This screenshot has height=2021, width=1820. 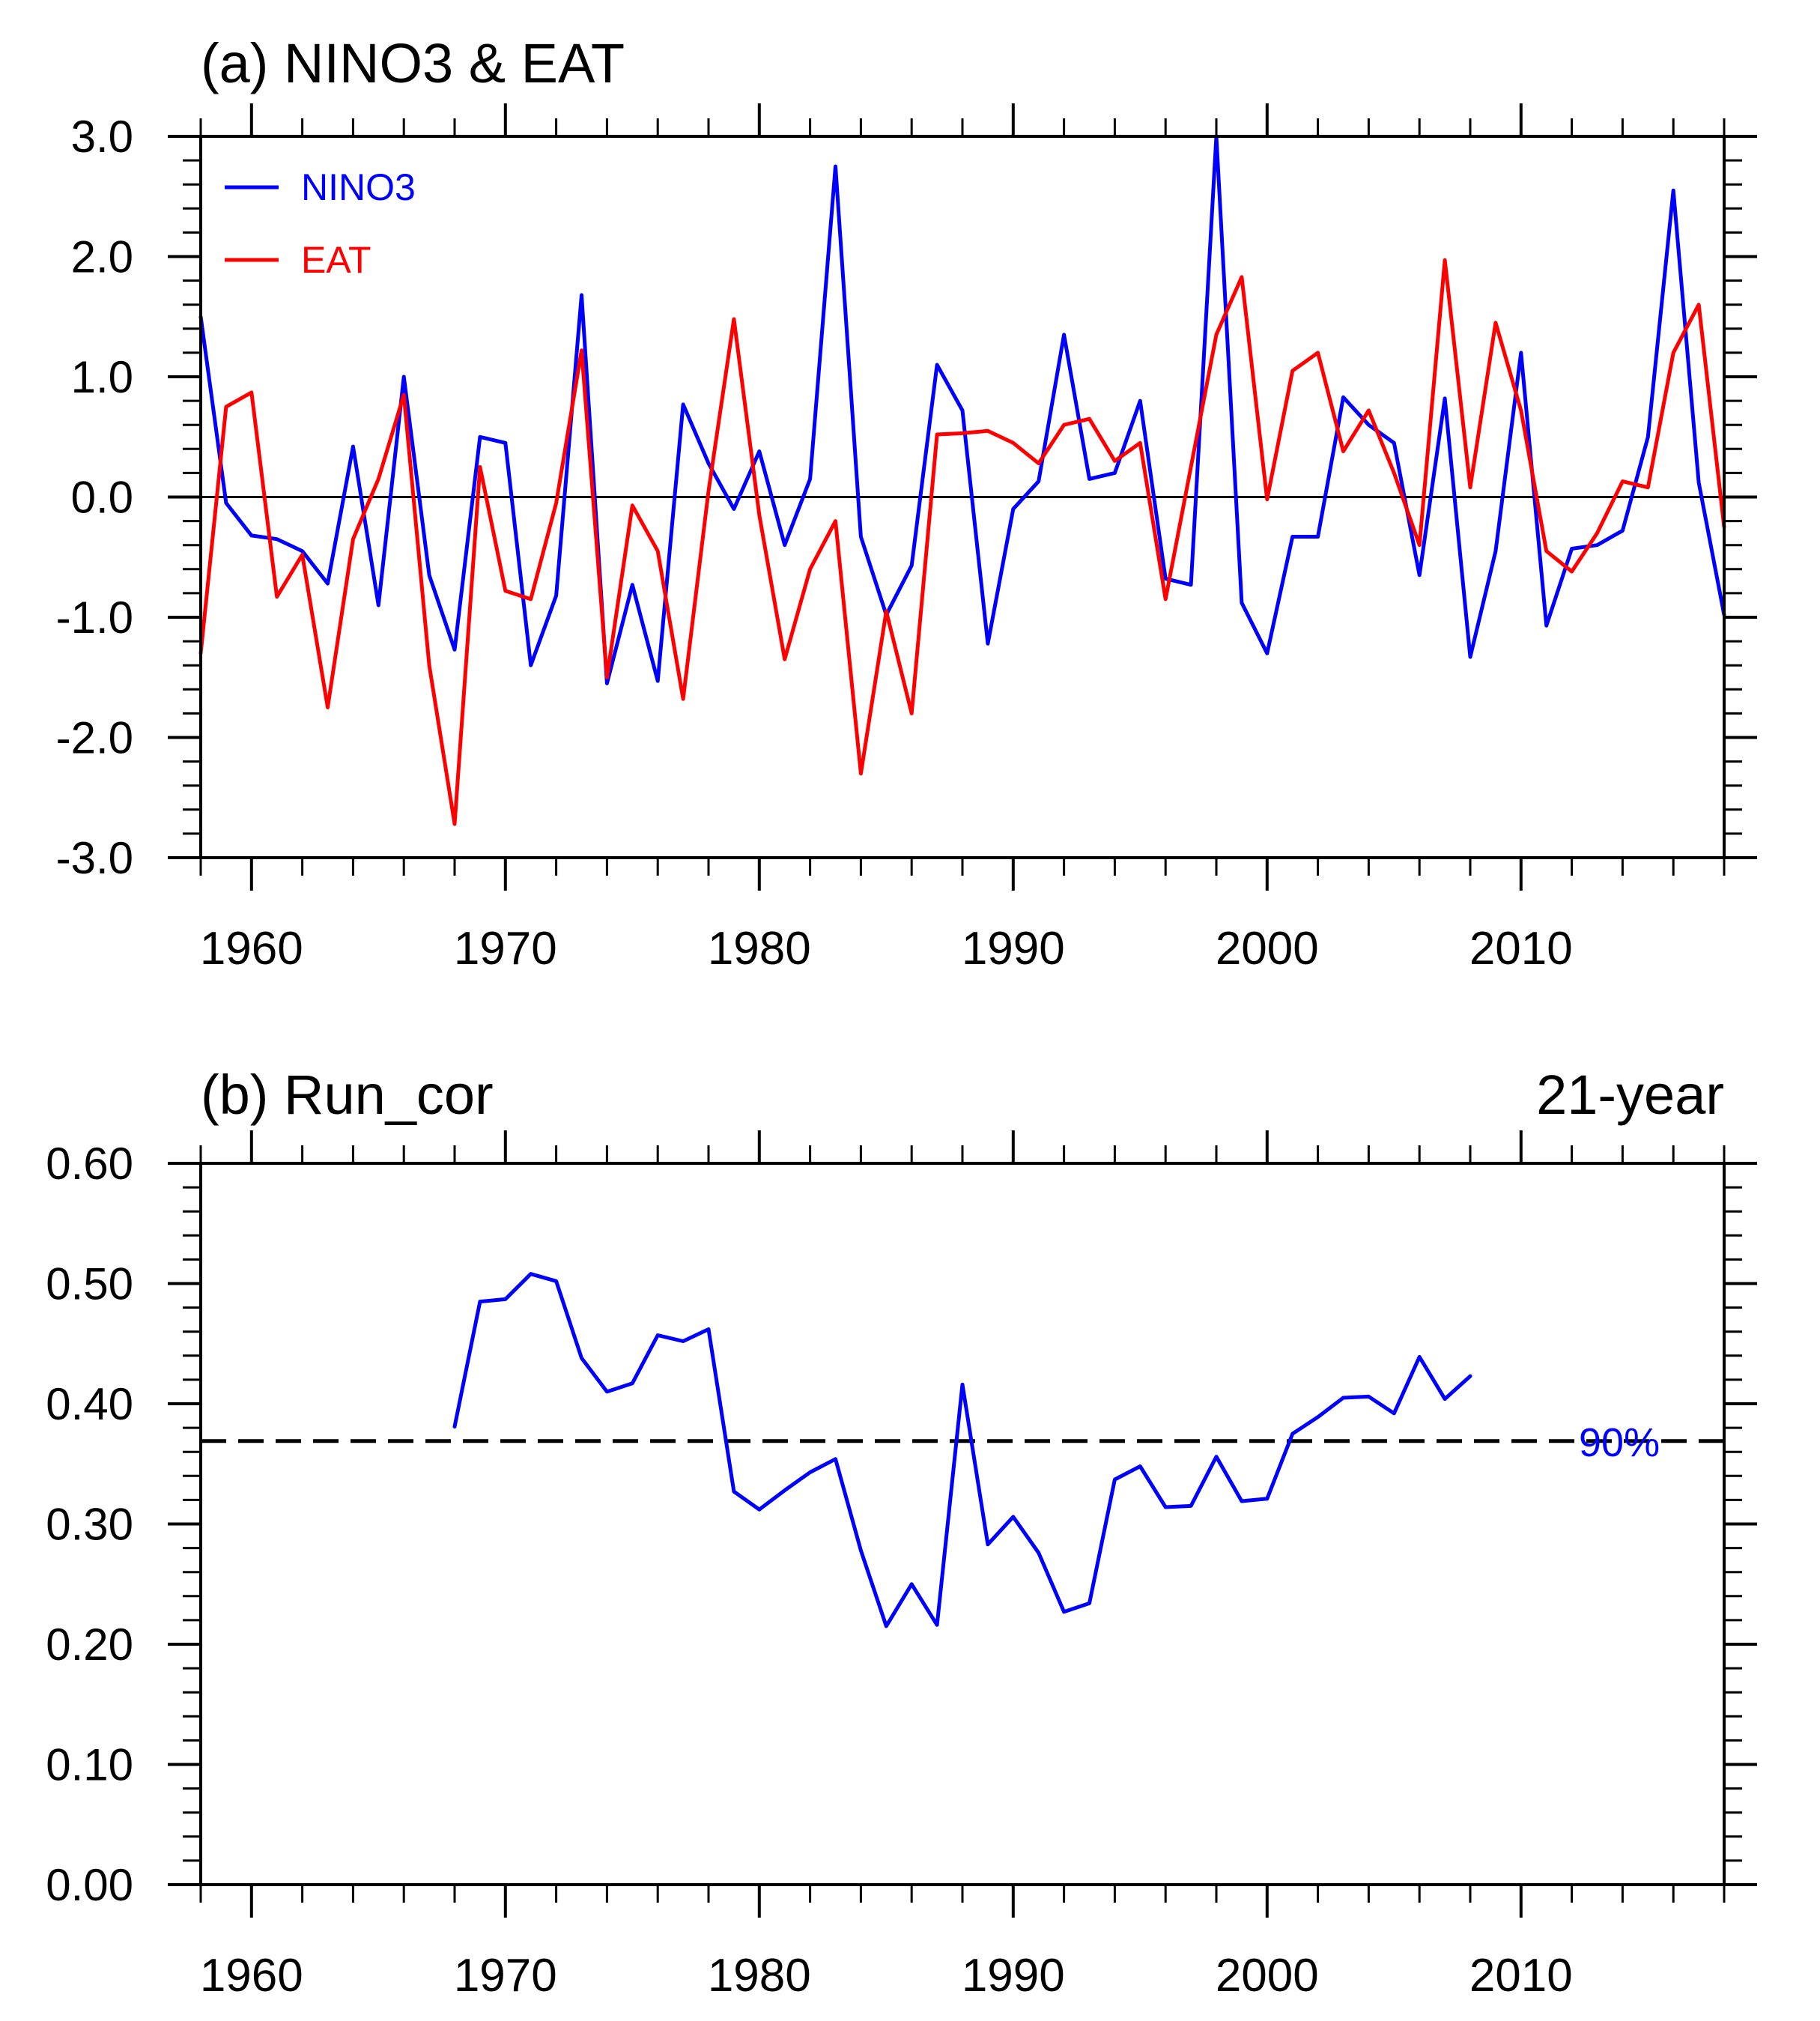 What do you see at coordinates (89, 1284) in the screenshot?
I see `y-tick-label: 0.50` at bounding box center [89, 1284].